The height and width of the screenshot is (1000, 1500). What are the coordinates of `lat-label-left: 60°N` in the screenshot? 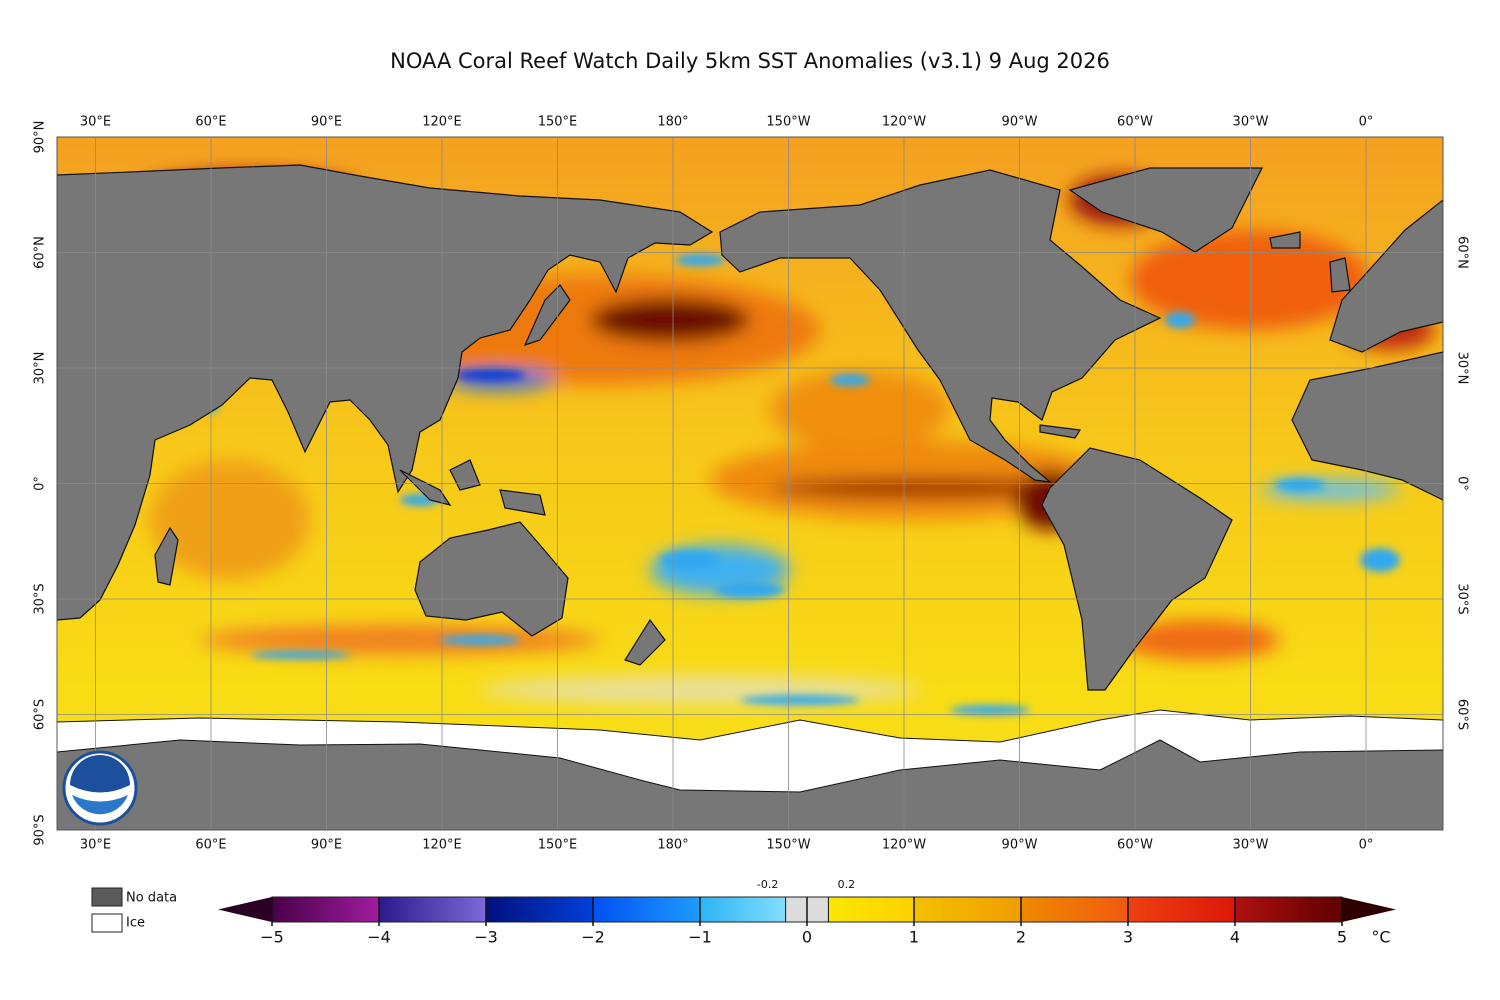 It's located at (40, 252).